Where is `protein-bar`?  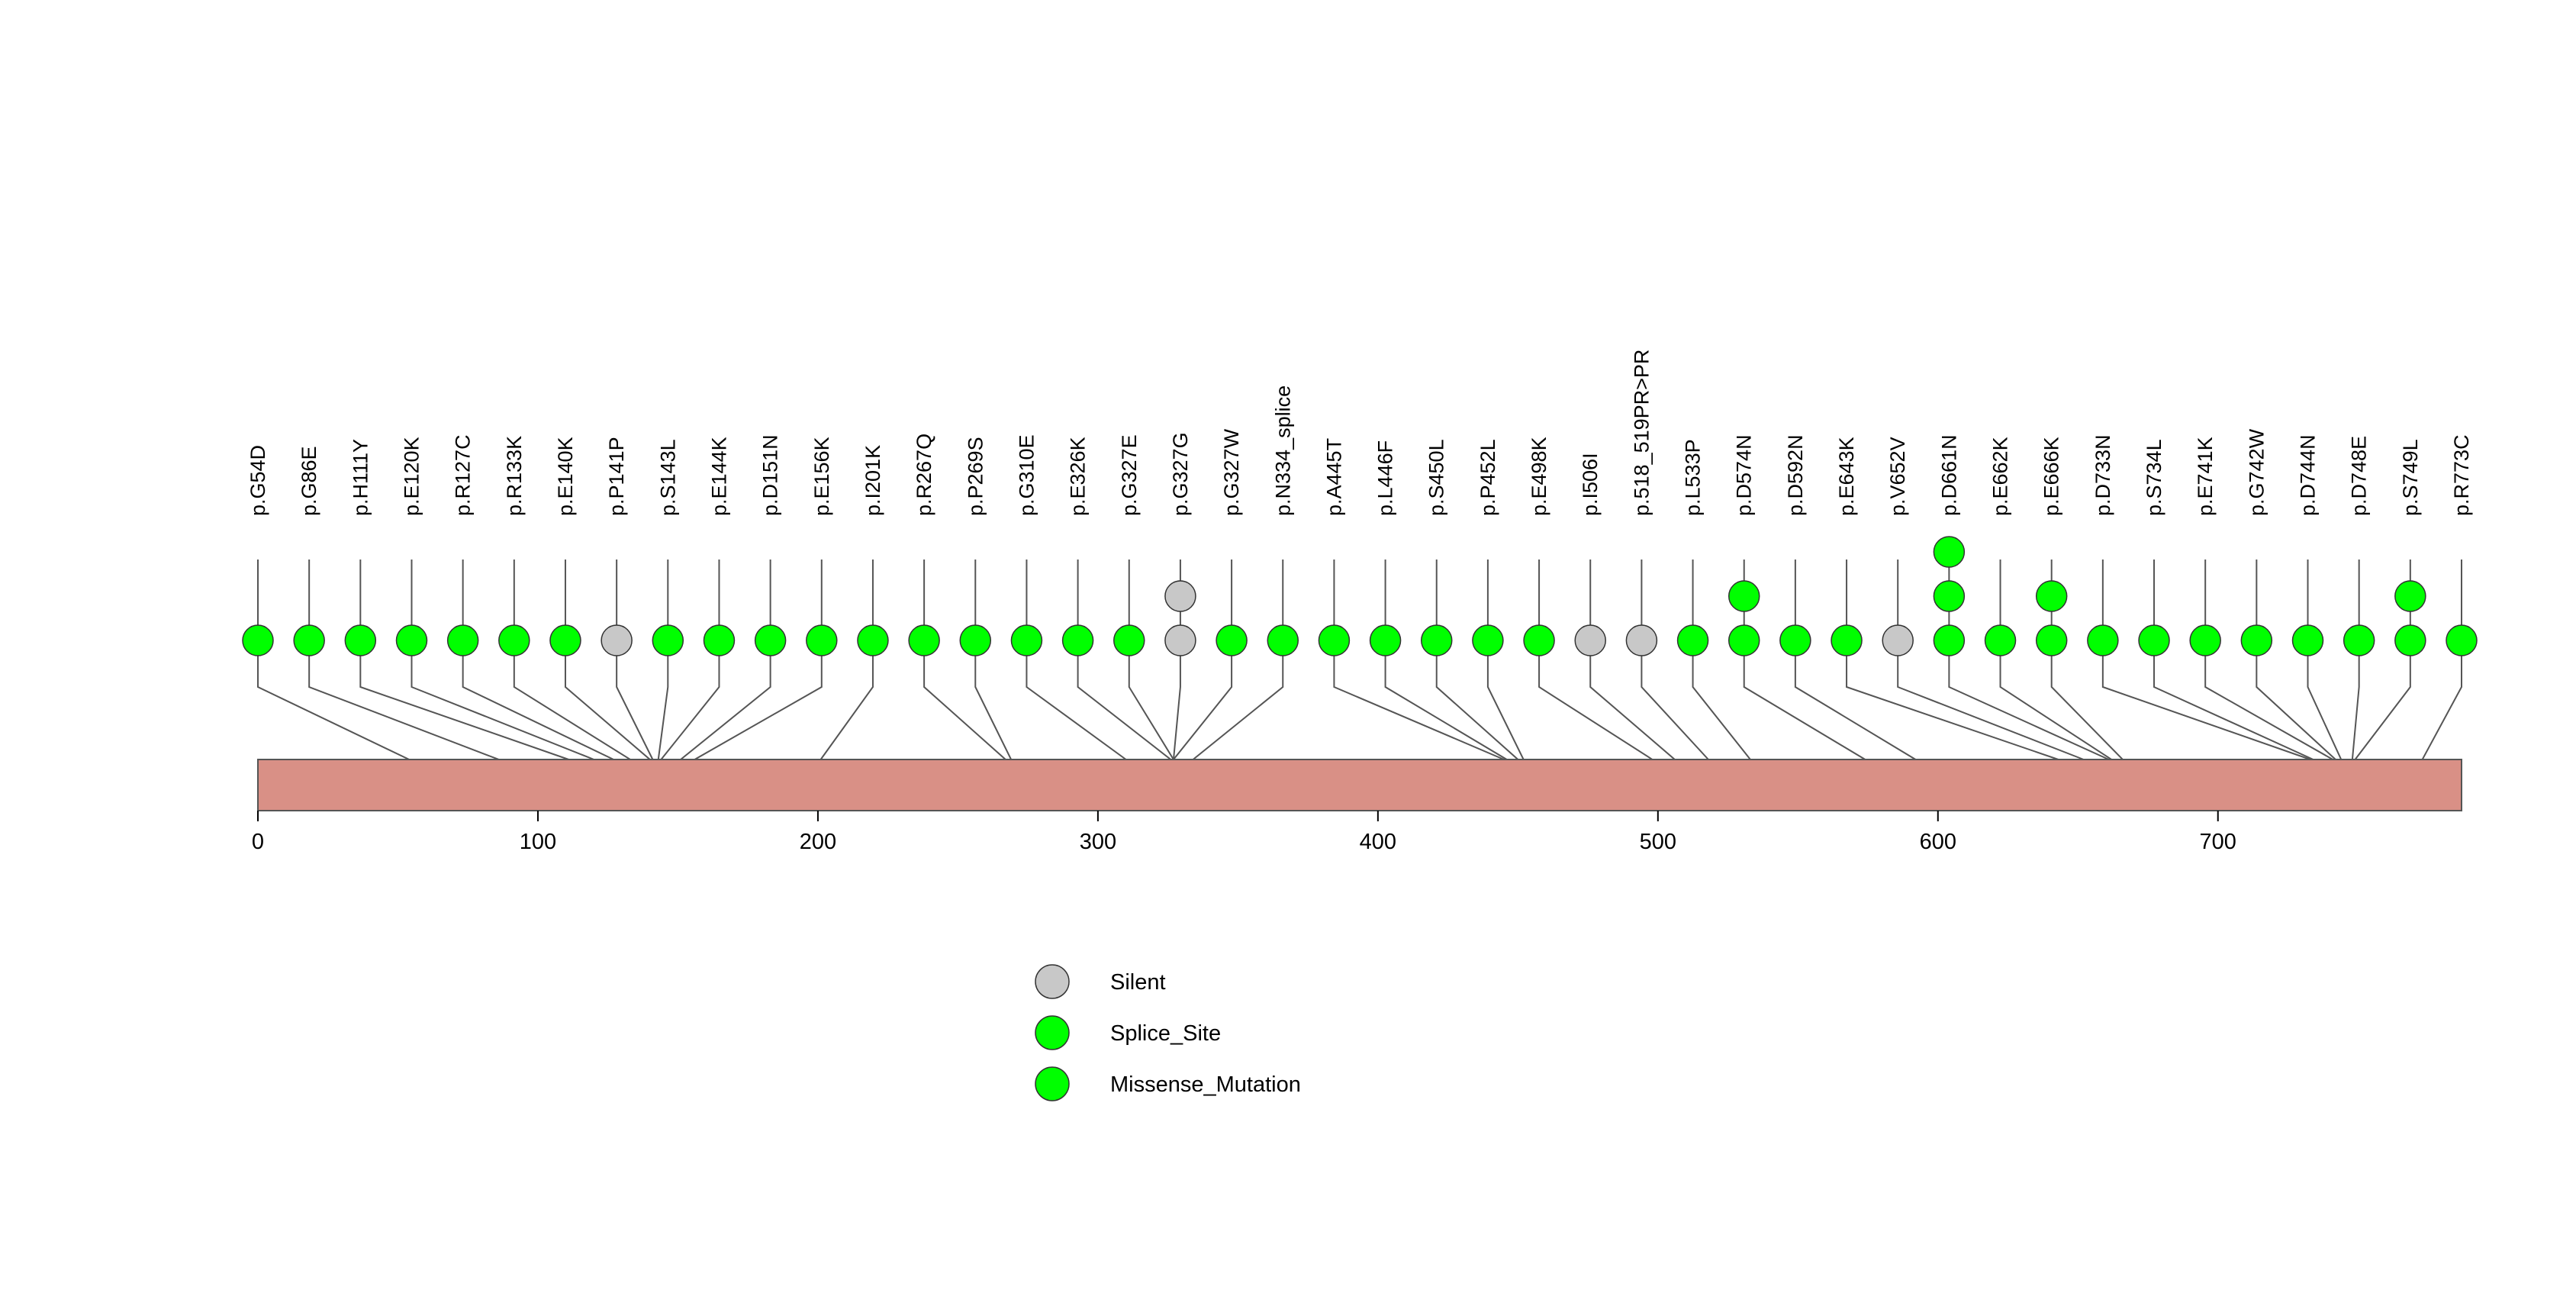
protein-bar is located at coordinates (1359, 785).